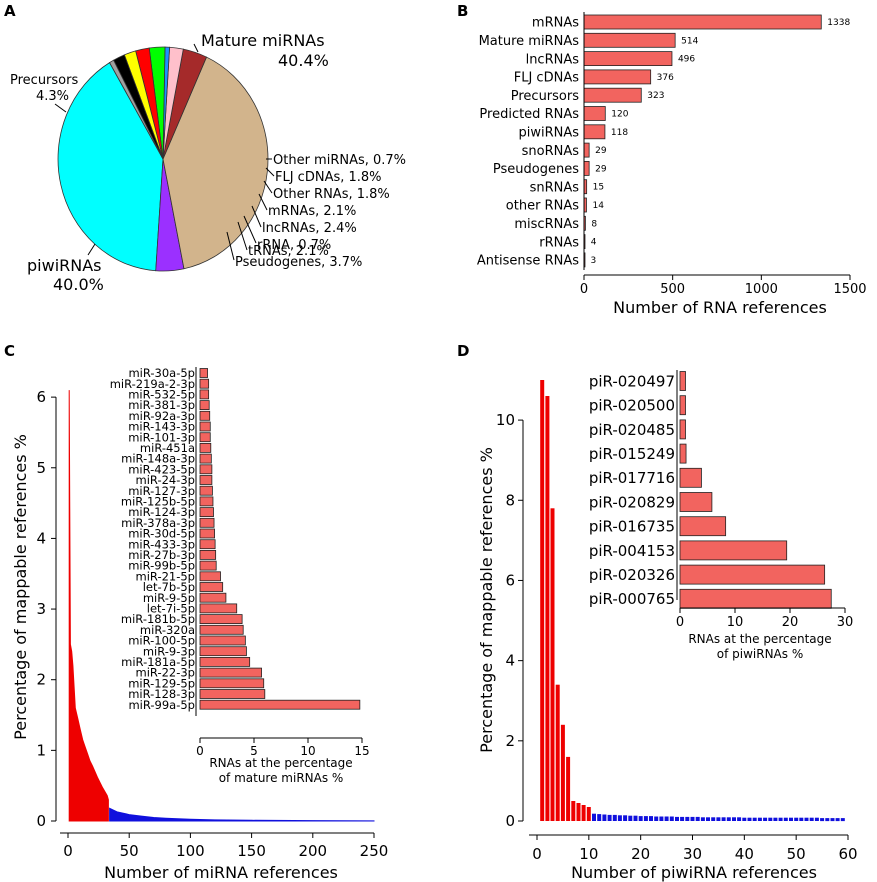 The height and width of the screenshot is (882, 877). I want to click on chart-c-inset-bar-let-7b-5p, so click(211, 587).